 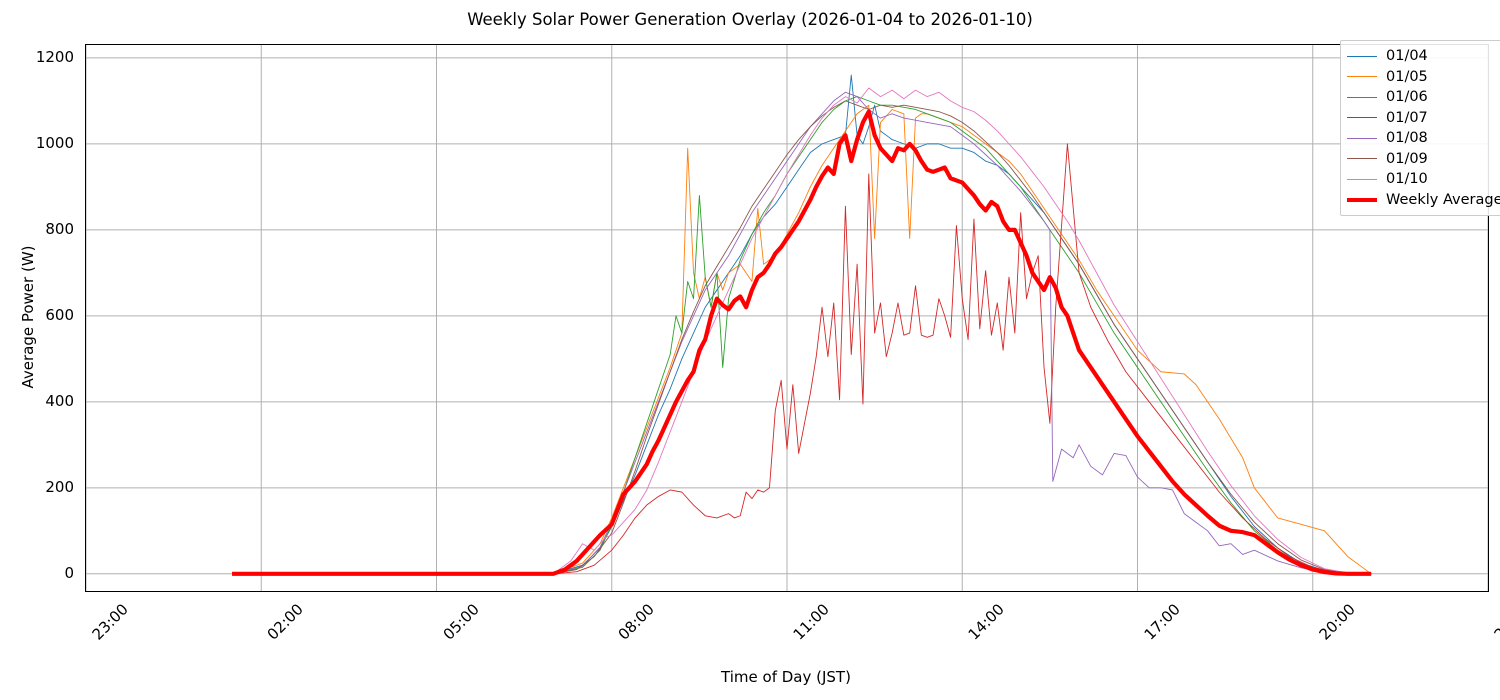 What do you see at coordinates (986, 622) in the screenshot?
I see `x-tick-label: 14:00` at bounding box center [986, 622].